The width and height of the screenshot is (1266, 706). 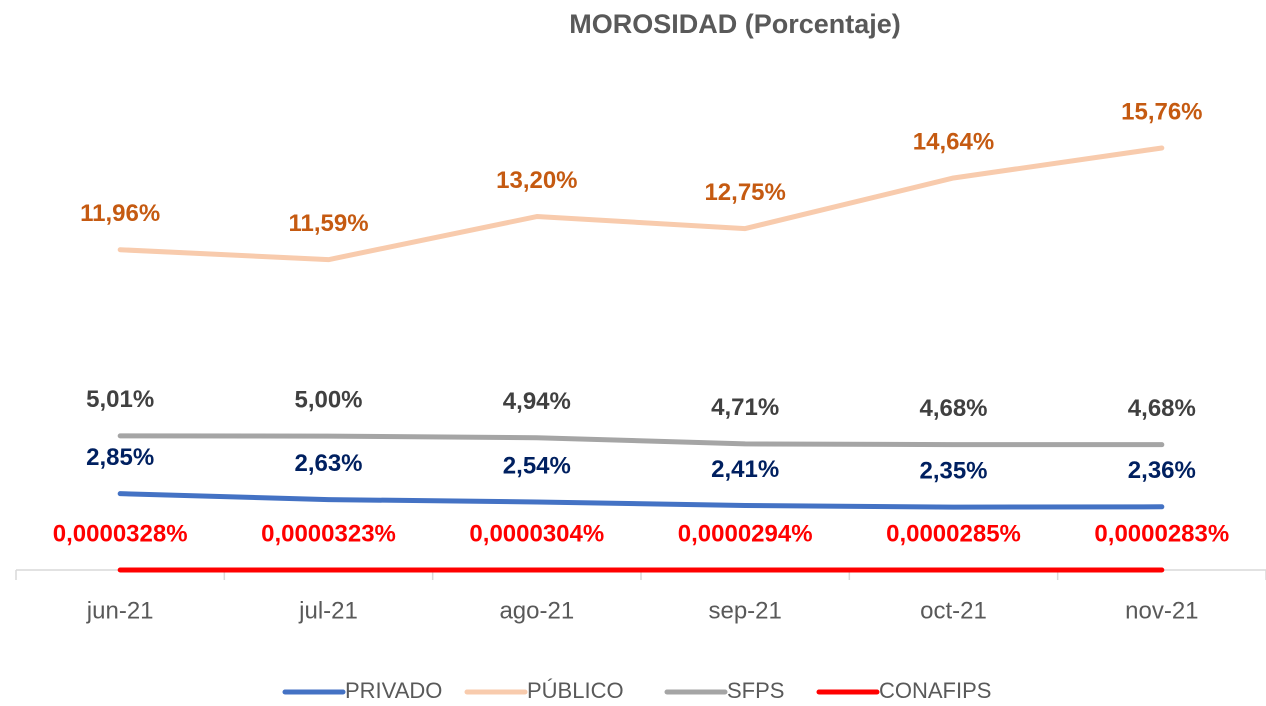 What do you see at coordinates (120, 610) in the screenshot?
I see `x-tick-label: jun-21` at bounding box center [120, 610].